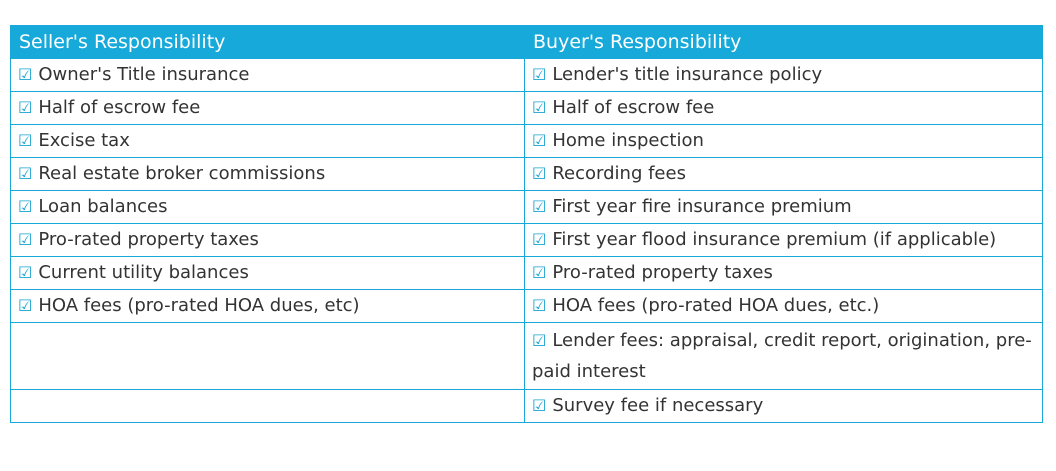  What do you see at coordinates (619, 173) in the screenshot?
I see `buyer-item-label: Recording fees` at bounding box center [619, 173].